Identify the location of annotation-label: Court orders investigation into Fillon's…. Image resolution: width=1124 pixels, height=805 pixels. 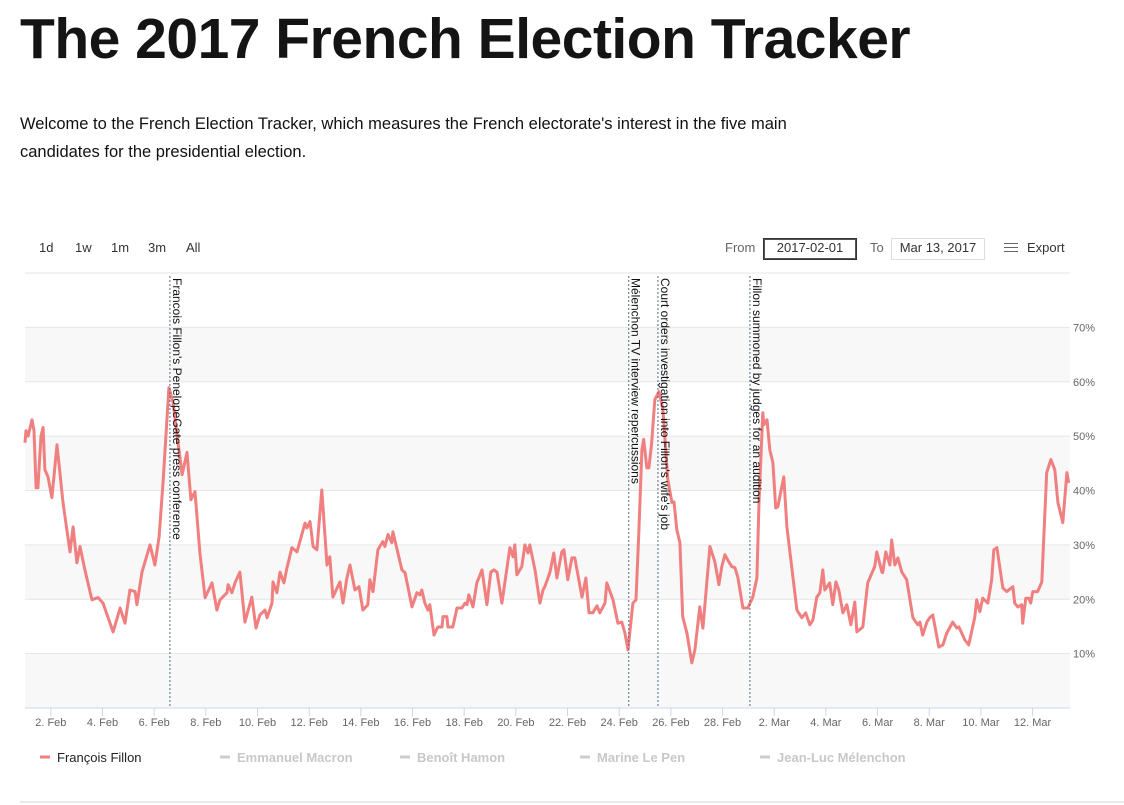
(665, 404).